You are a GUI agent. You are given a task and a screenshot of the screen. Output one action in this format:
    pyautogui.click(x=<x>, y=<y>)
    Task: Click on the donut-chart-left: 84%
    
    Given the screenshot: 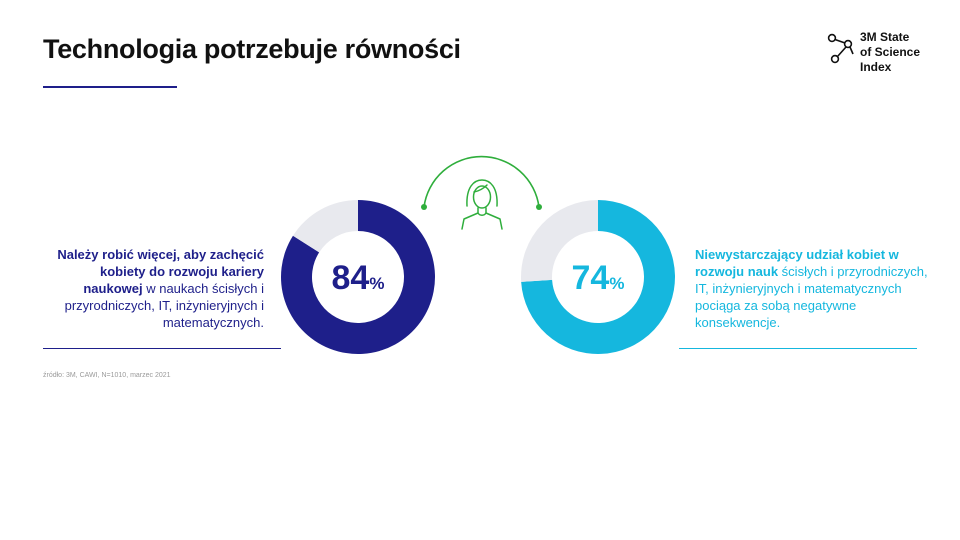 What is the action you would take?
    pyautogui.click(x=357, y=277)
    